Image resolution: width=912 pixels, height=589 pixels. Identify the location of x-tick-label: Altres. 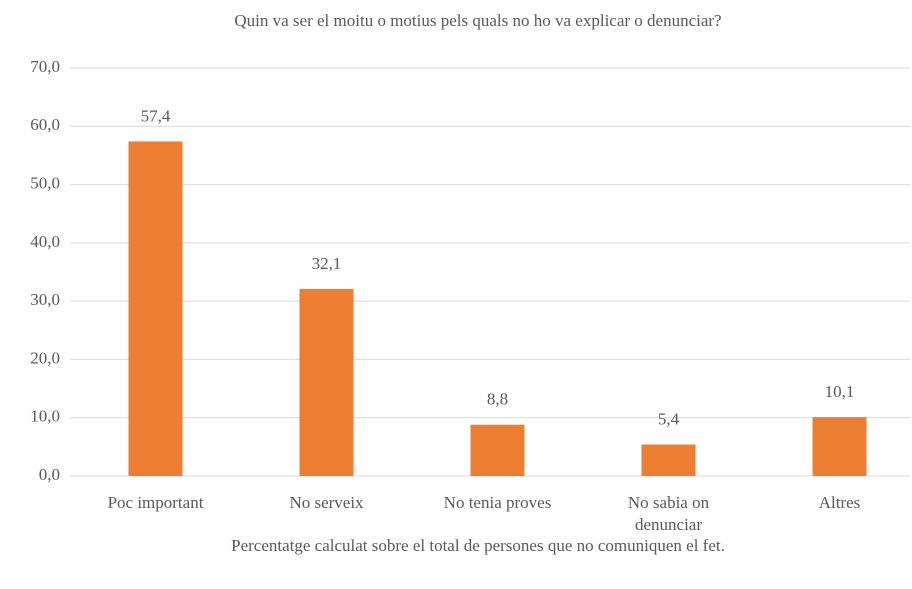
(839, 502).